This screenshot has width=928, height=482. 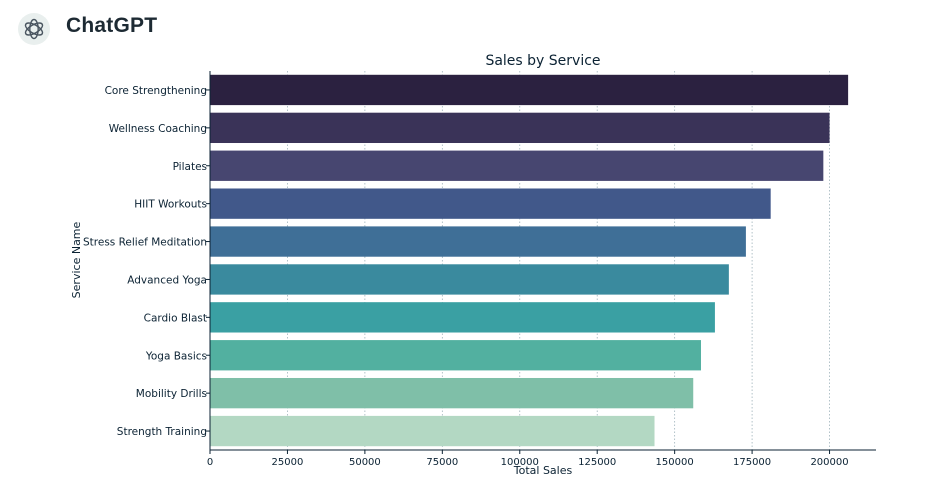 What do you see at coordinates (76, 259) in the screenshot?
I see `y-axis-label: Service Name` at bounding box center [76, 259].